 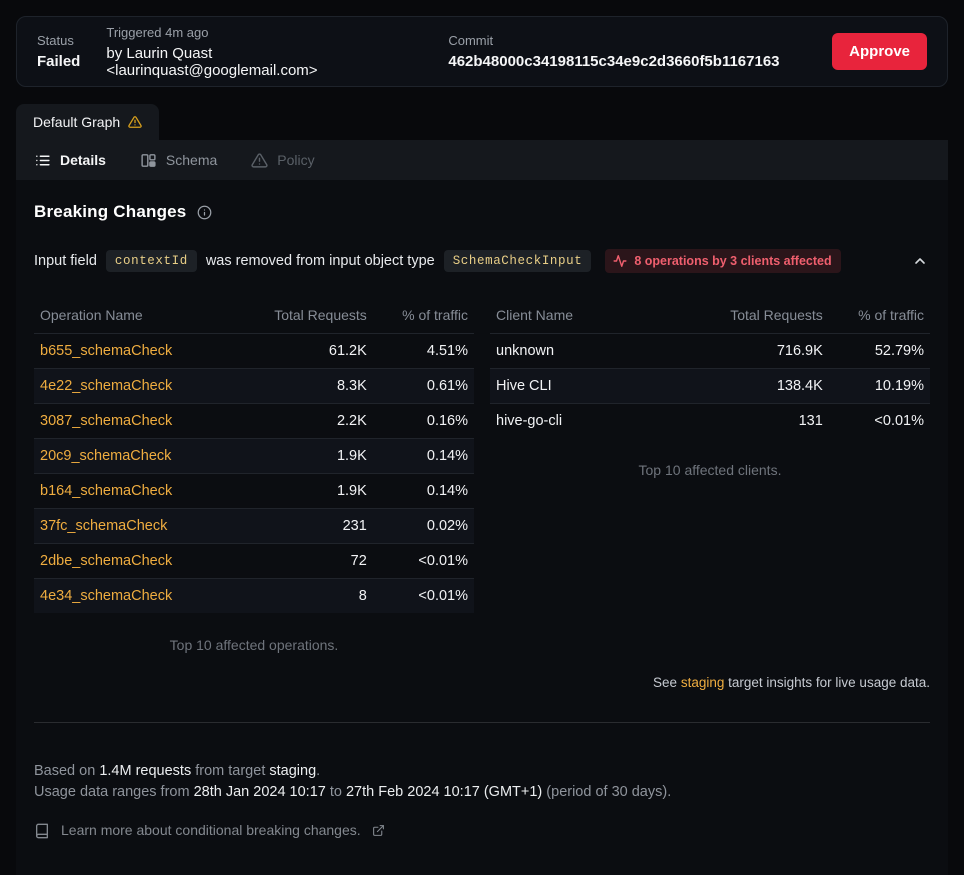 What do you see at coordinates (151, 261) in the screenshot?
I see `field-code-badge: contextId` at bounding box center [151, 261].